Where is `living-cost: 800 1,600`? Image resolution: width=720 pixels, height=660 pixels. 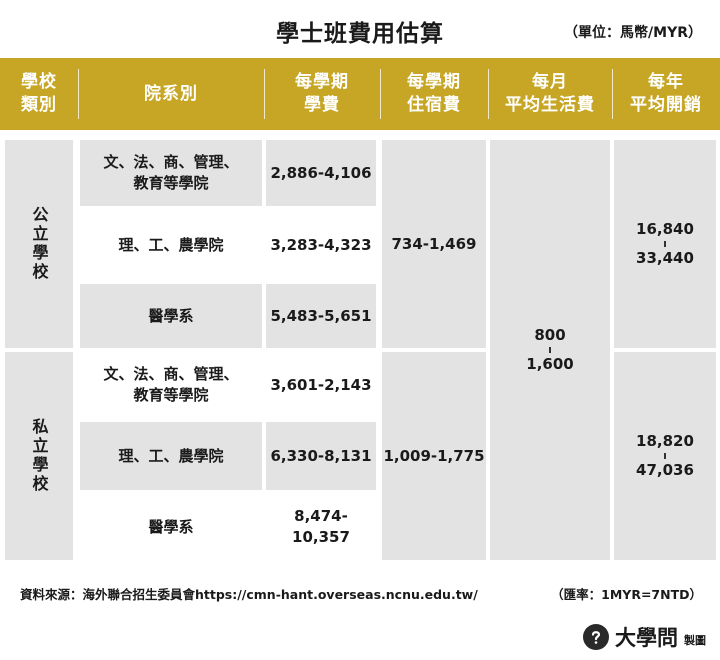
living-cost: 800 1,600 is located at coordinates (550, 350).